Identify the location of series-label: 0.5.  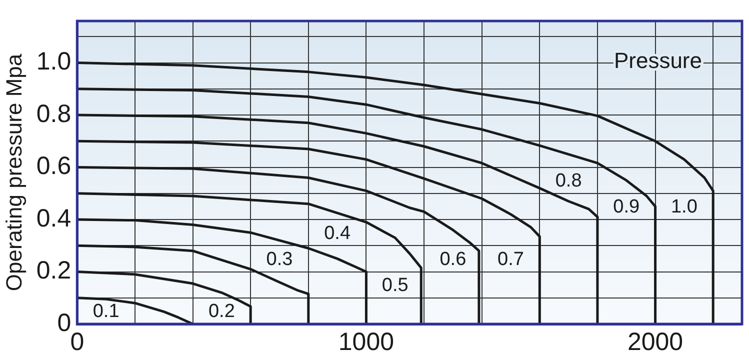
(395, 285).